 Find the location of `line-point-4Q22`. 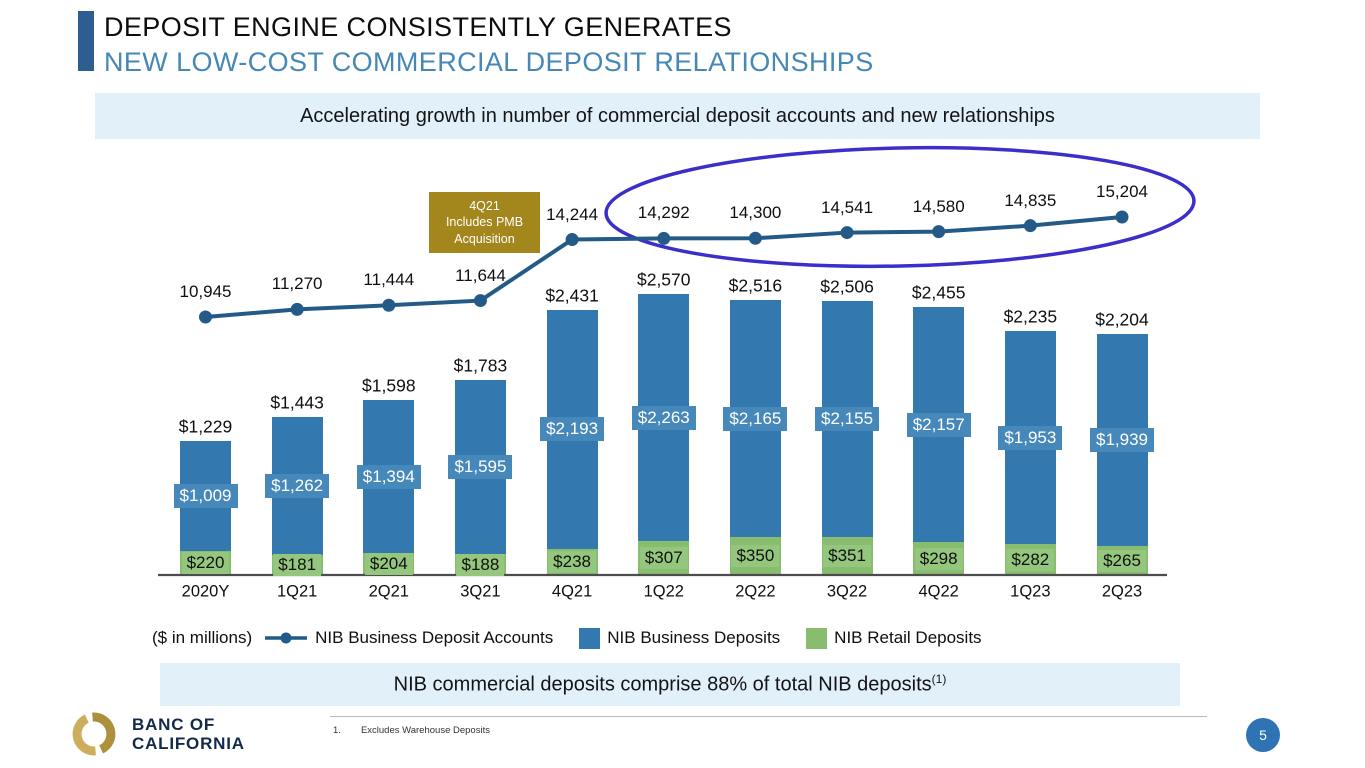

line-point-4Q22 is located at coordinates (939, 232).